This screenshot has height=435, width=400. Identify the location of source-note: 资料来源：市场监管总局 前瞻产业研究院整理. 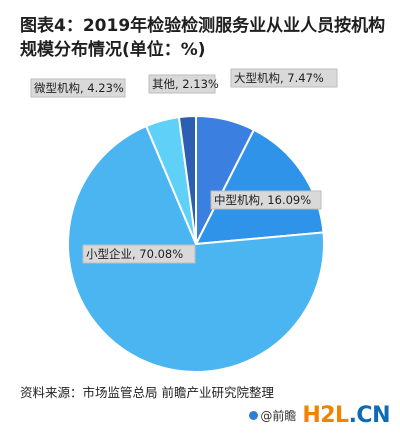
(147, 392).